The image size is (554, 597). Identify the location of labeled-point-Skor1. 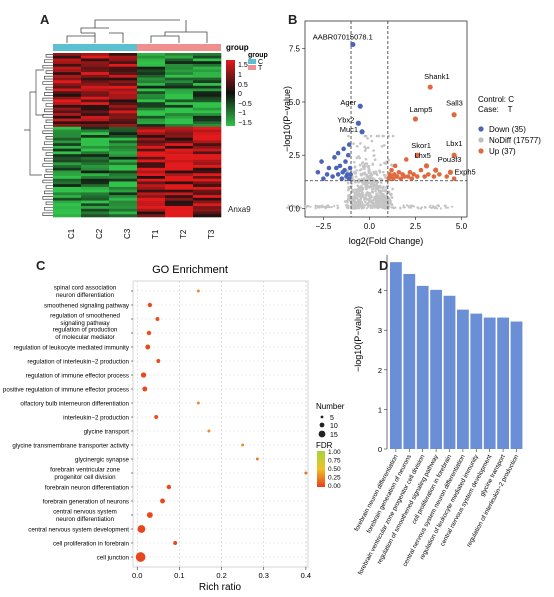
(417, 155).